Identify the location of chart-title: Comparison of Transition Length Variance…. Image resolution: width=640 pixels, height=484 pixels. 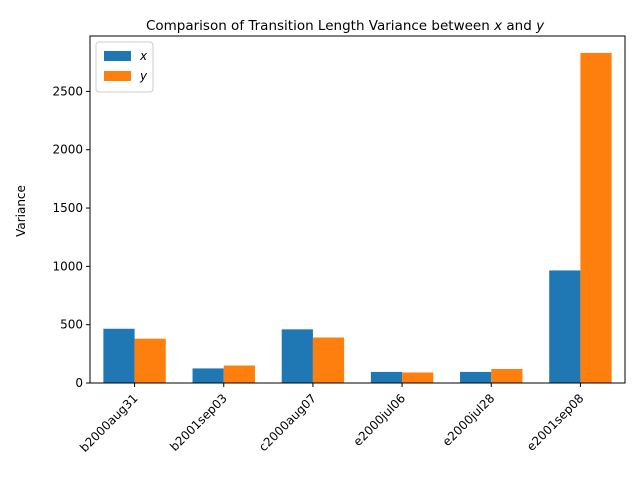
(345, 26).